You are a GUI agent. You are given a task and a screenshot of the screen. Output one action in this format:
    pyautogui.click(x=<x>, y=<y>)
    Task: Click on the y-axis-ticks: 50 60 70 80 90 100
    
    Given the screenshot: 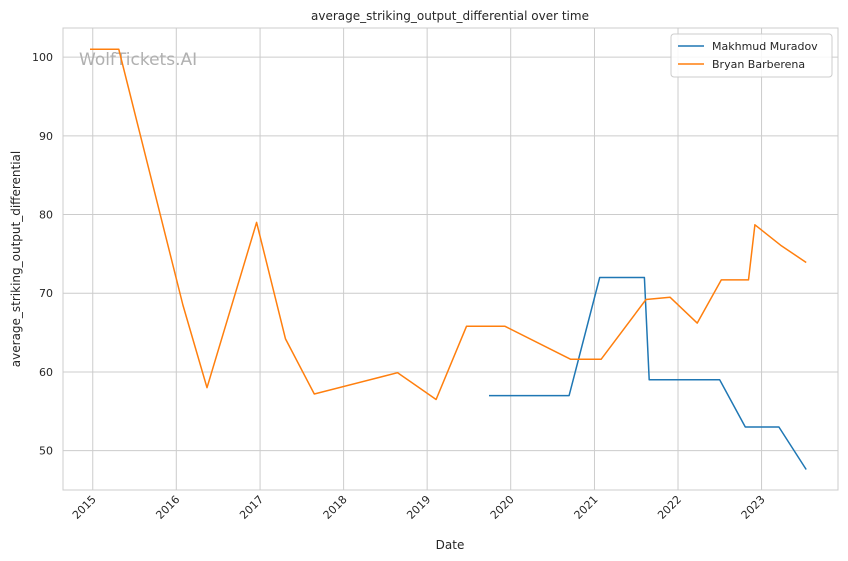 What is the action you would take?
    pyautogui.click(x=42, y=254)
    